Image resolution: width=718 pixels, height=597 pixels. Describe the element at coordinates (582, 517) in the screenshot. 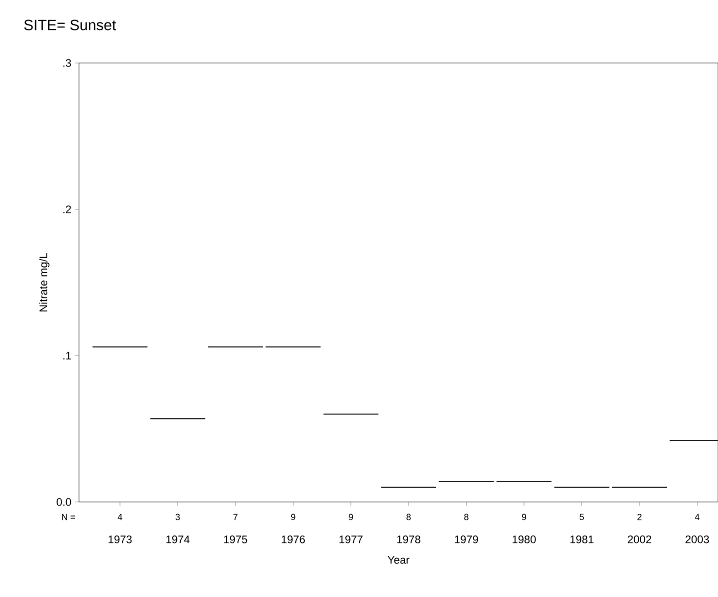

I see `text: 5` at that location.